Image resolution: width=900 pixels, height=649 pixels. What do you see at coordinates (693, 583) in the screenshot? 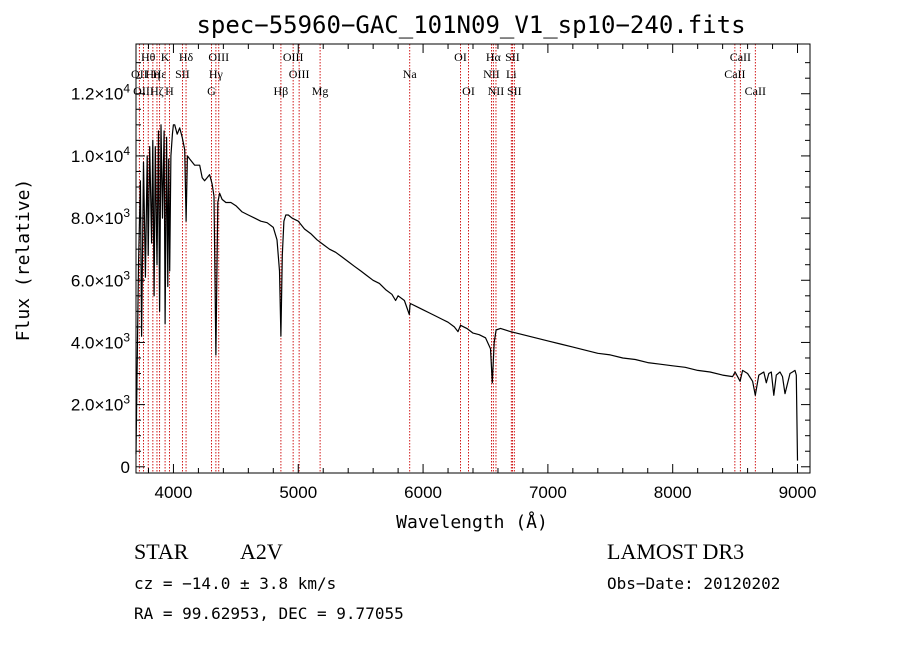
I see `observation-date: Obs−Date: 20120202` at bounding box center [693, 583].